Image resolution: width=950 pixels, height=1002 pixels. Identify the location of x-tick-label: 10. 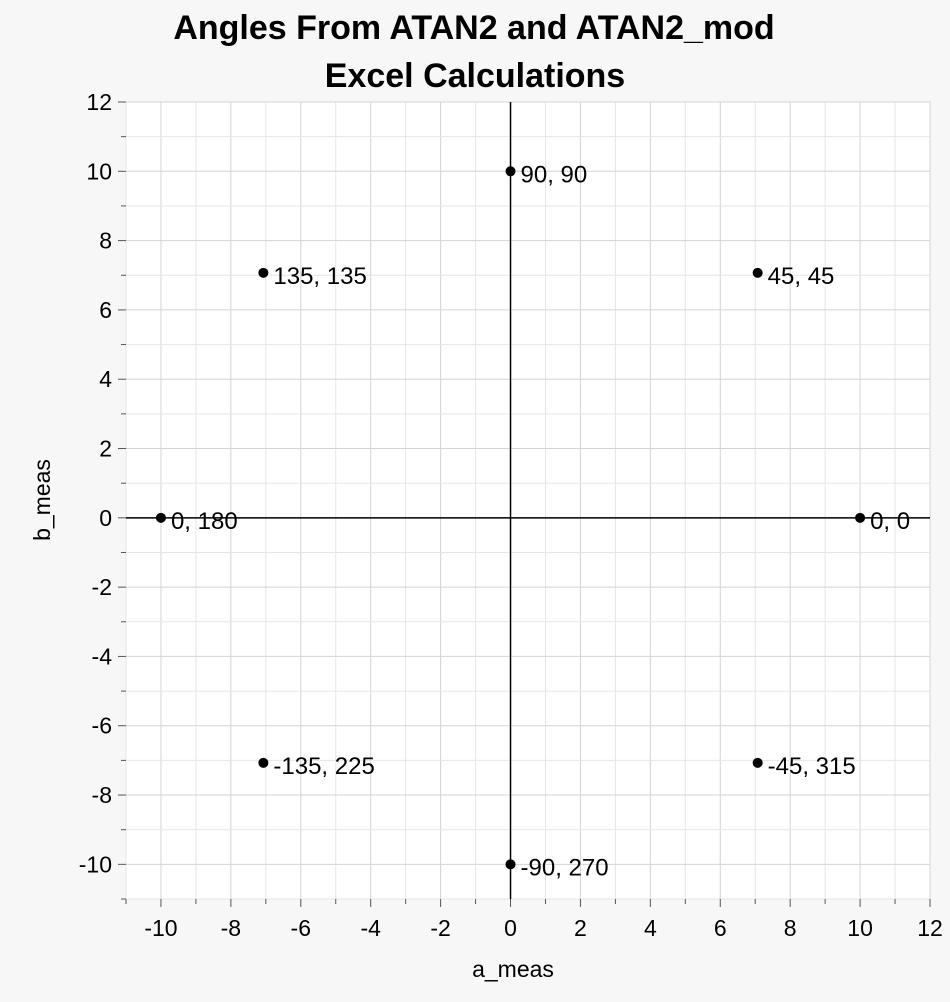
(860, 928).